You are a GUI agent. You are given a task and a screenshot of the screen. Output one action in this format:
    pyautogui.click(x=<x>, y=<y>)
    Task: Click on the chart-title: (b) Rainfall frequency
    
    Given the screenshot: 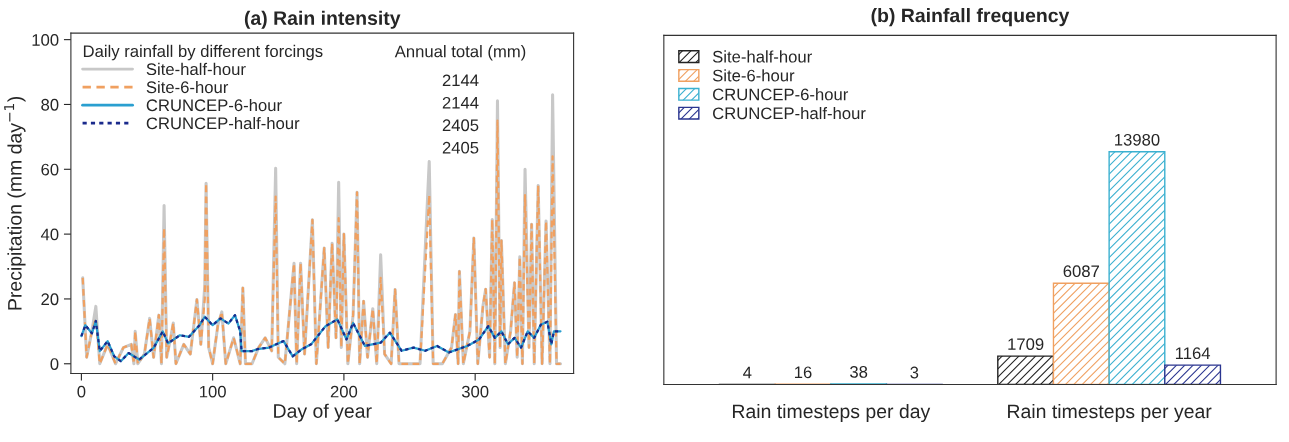 What is the action you would take?
    pyautogui.click(x=970, y=17)
    